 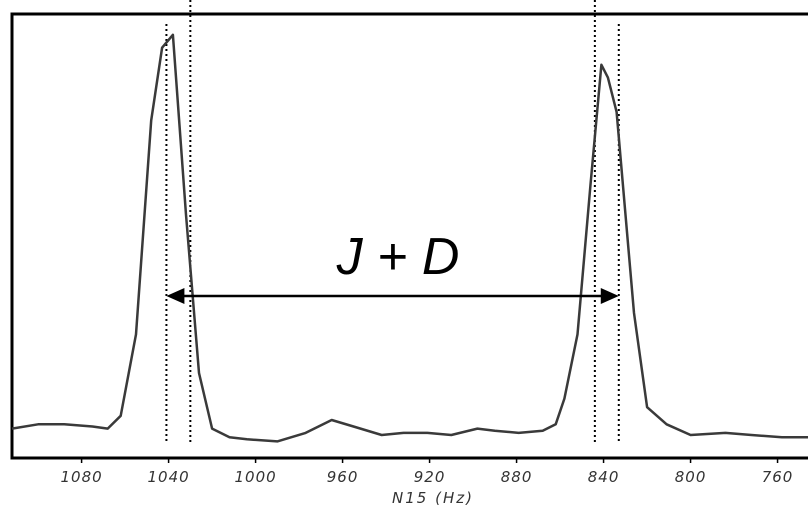 I want to click on arrow-head-left, so click(x=175, y=296).